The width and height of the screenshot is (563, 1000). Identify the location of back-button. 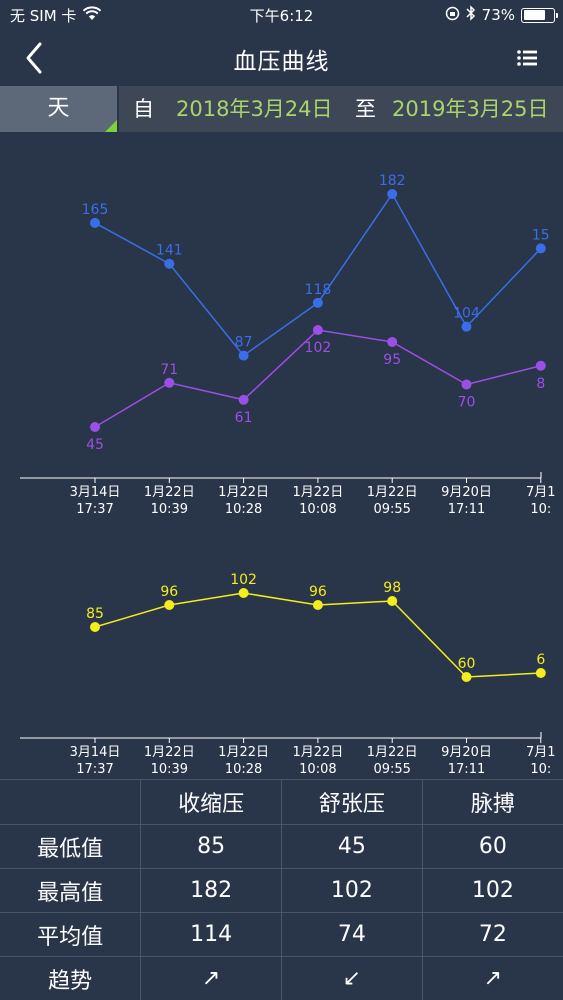
(36, 58).